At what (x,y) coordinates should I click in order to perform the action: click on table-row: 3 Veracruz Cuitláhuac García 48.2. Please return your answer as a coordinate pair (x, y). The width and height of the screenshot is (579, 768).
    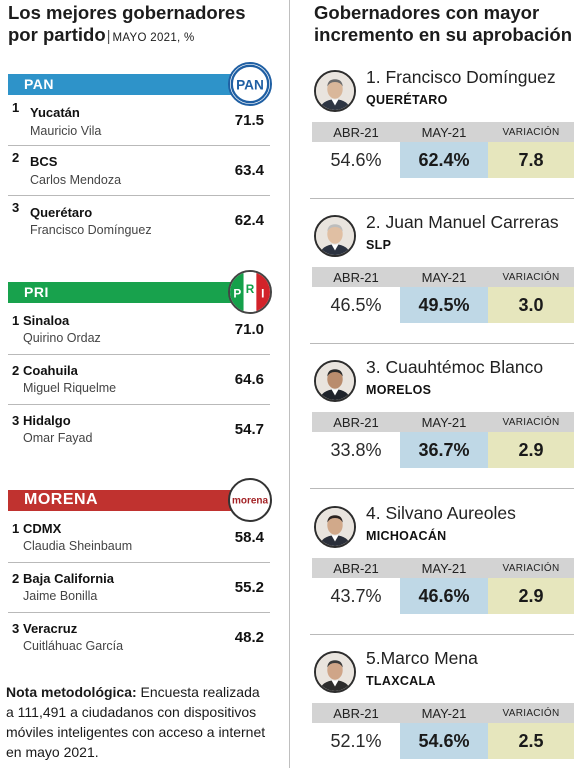
    Looking at the image, I should click on (139, 638).